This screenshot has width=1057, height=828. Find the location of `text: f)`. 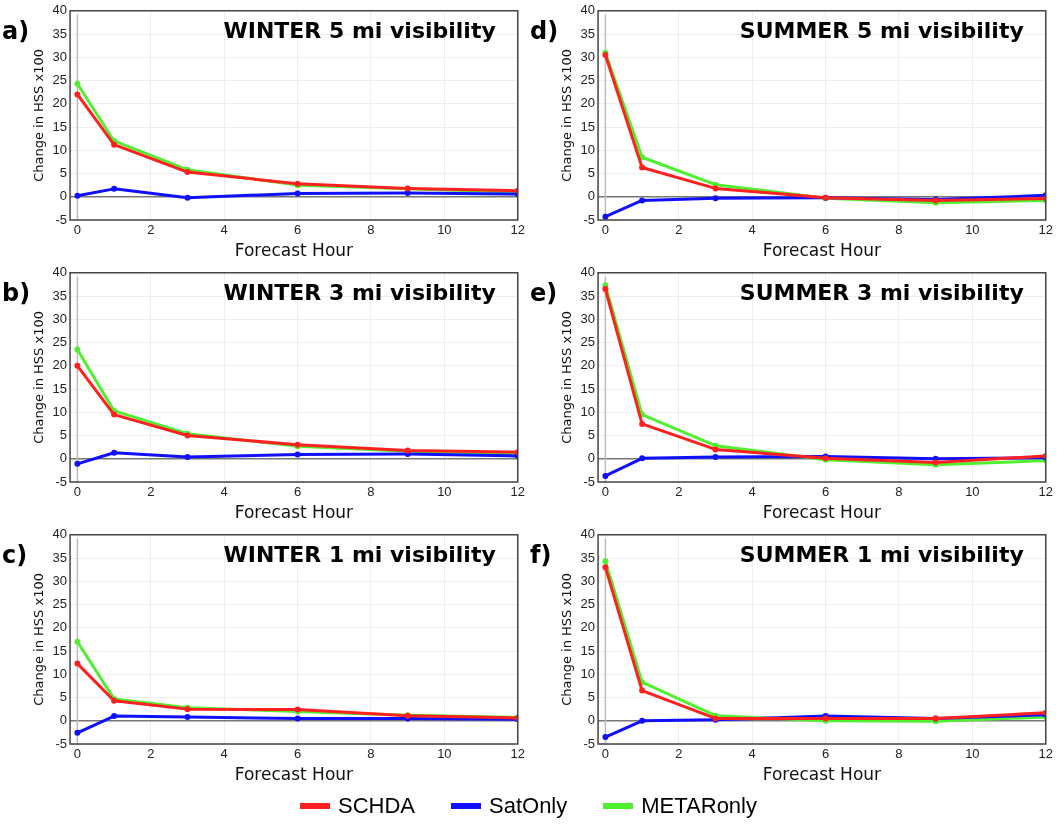

text: f) is located at coordinates (541, 555).